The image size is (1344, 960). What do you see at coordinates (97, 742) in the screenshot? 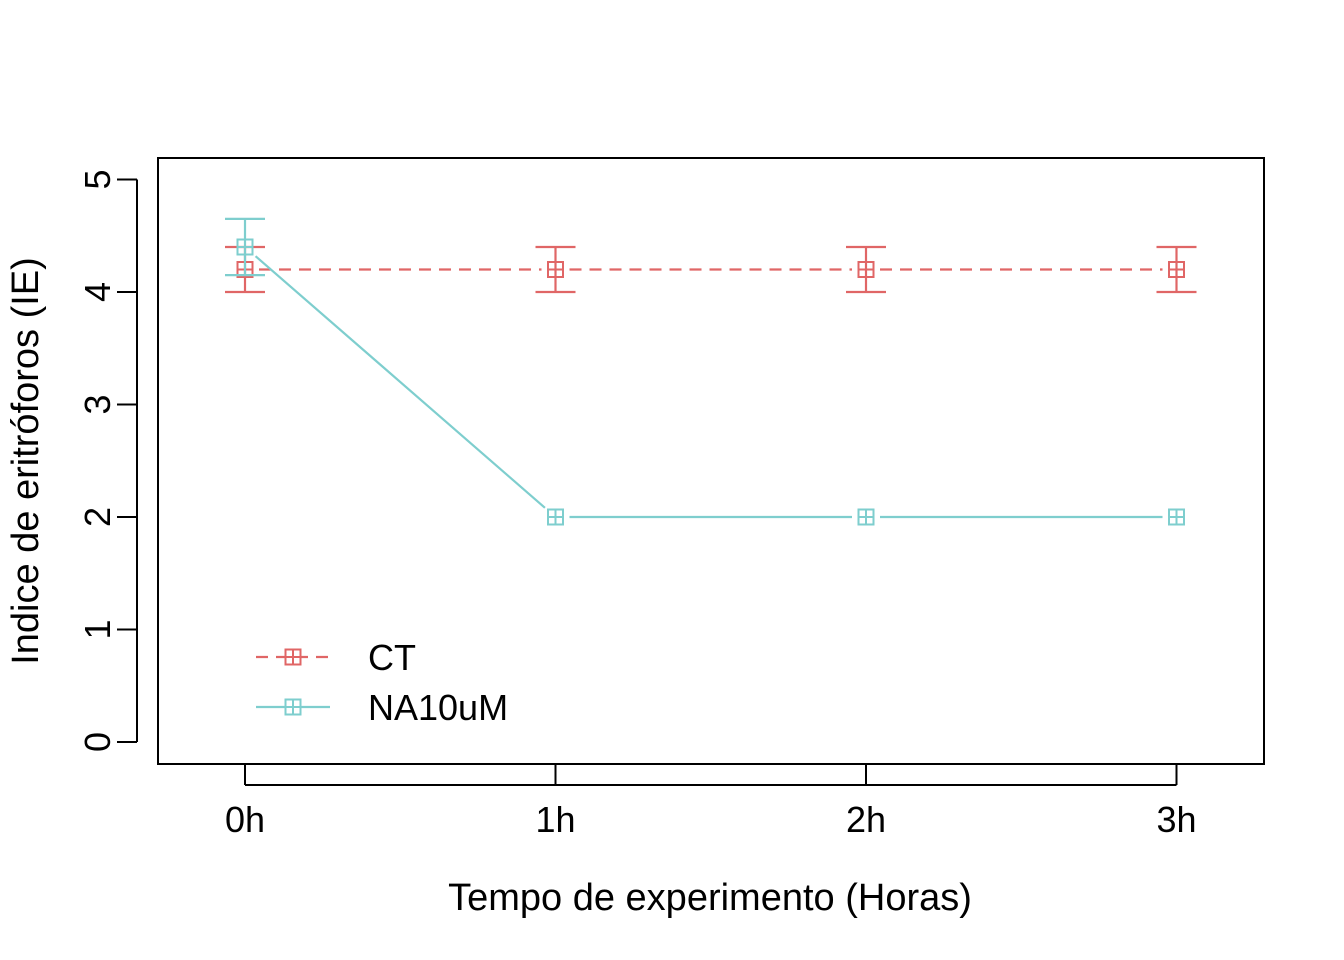
I see `y-tick-label: 0` at bounding box center [97, 742].